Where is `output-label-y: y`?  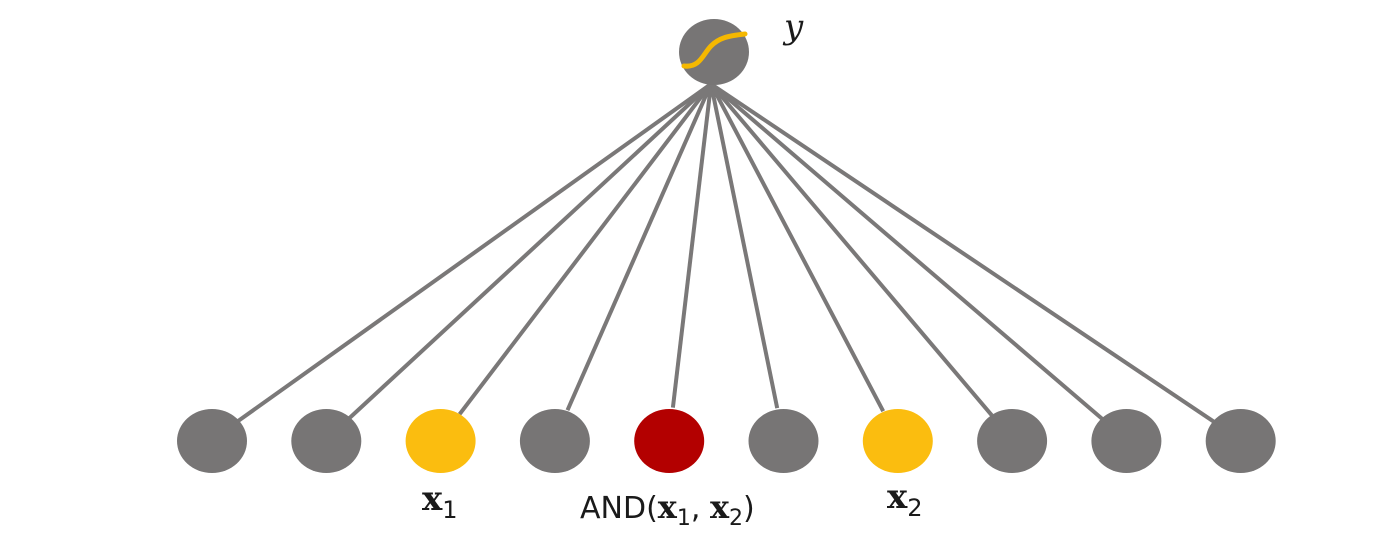
output-label-y: y is located at coordinates (793, 27).